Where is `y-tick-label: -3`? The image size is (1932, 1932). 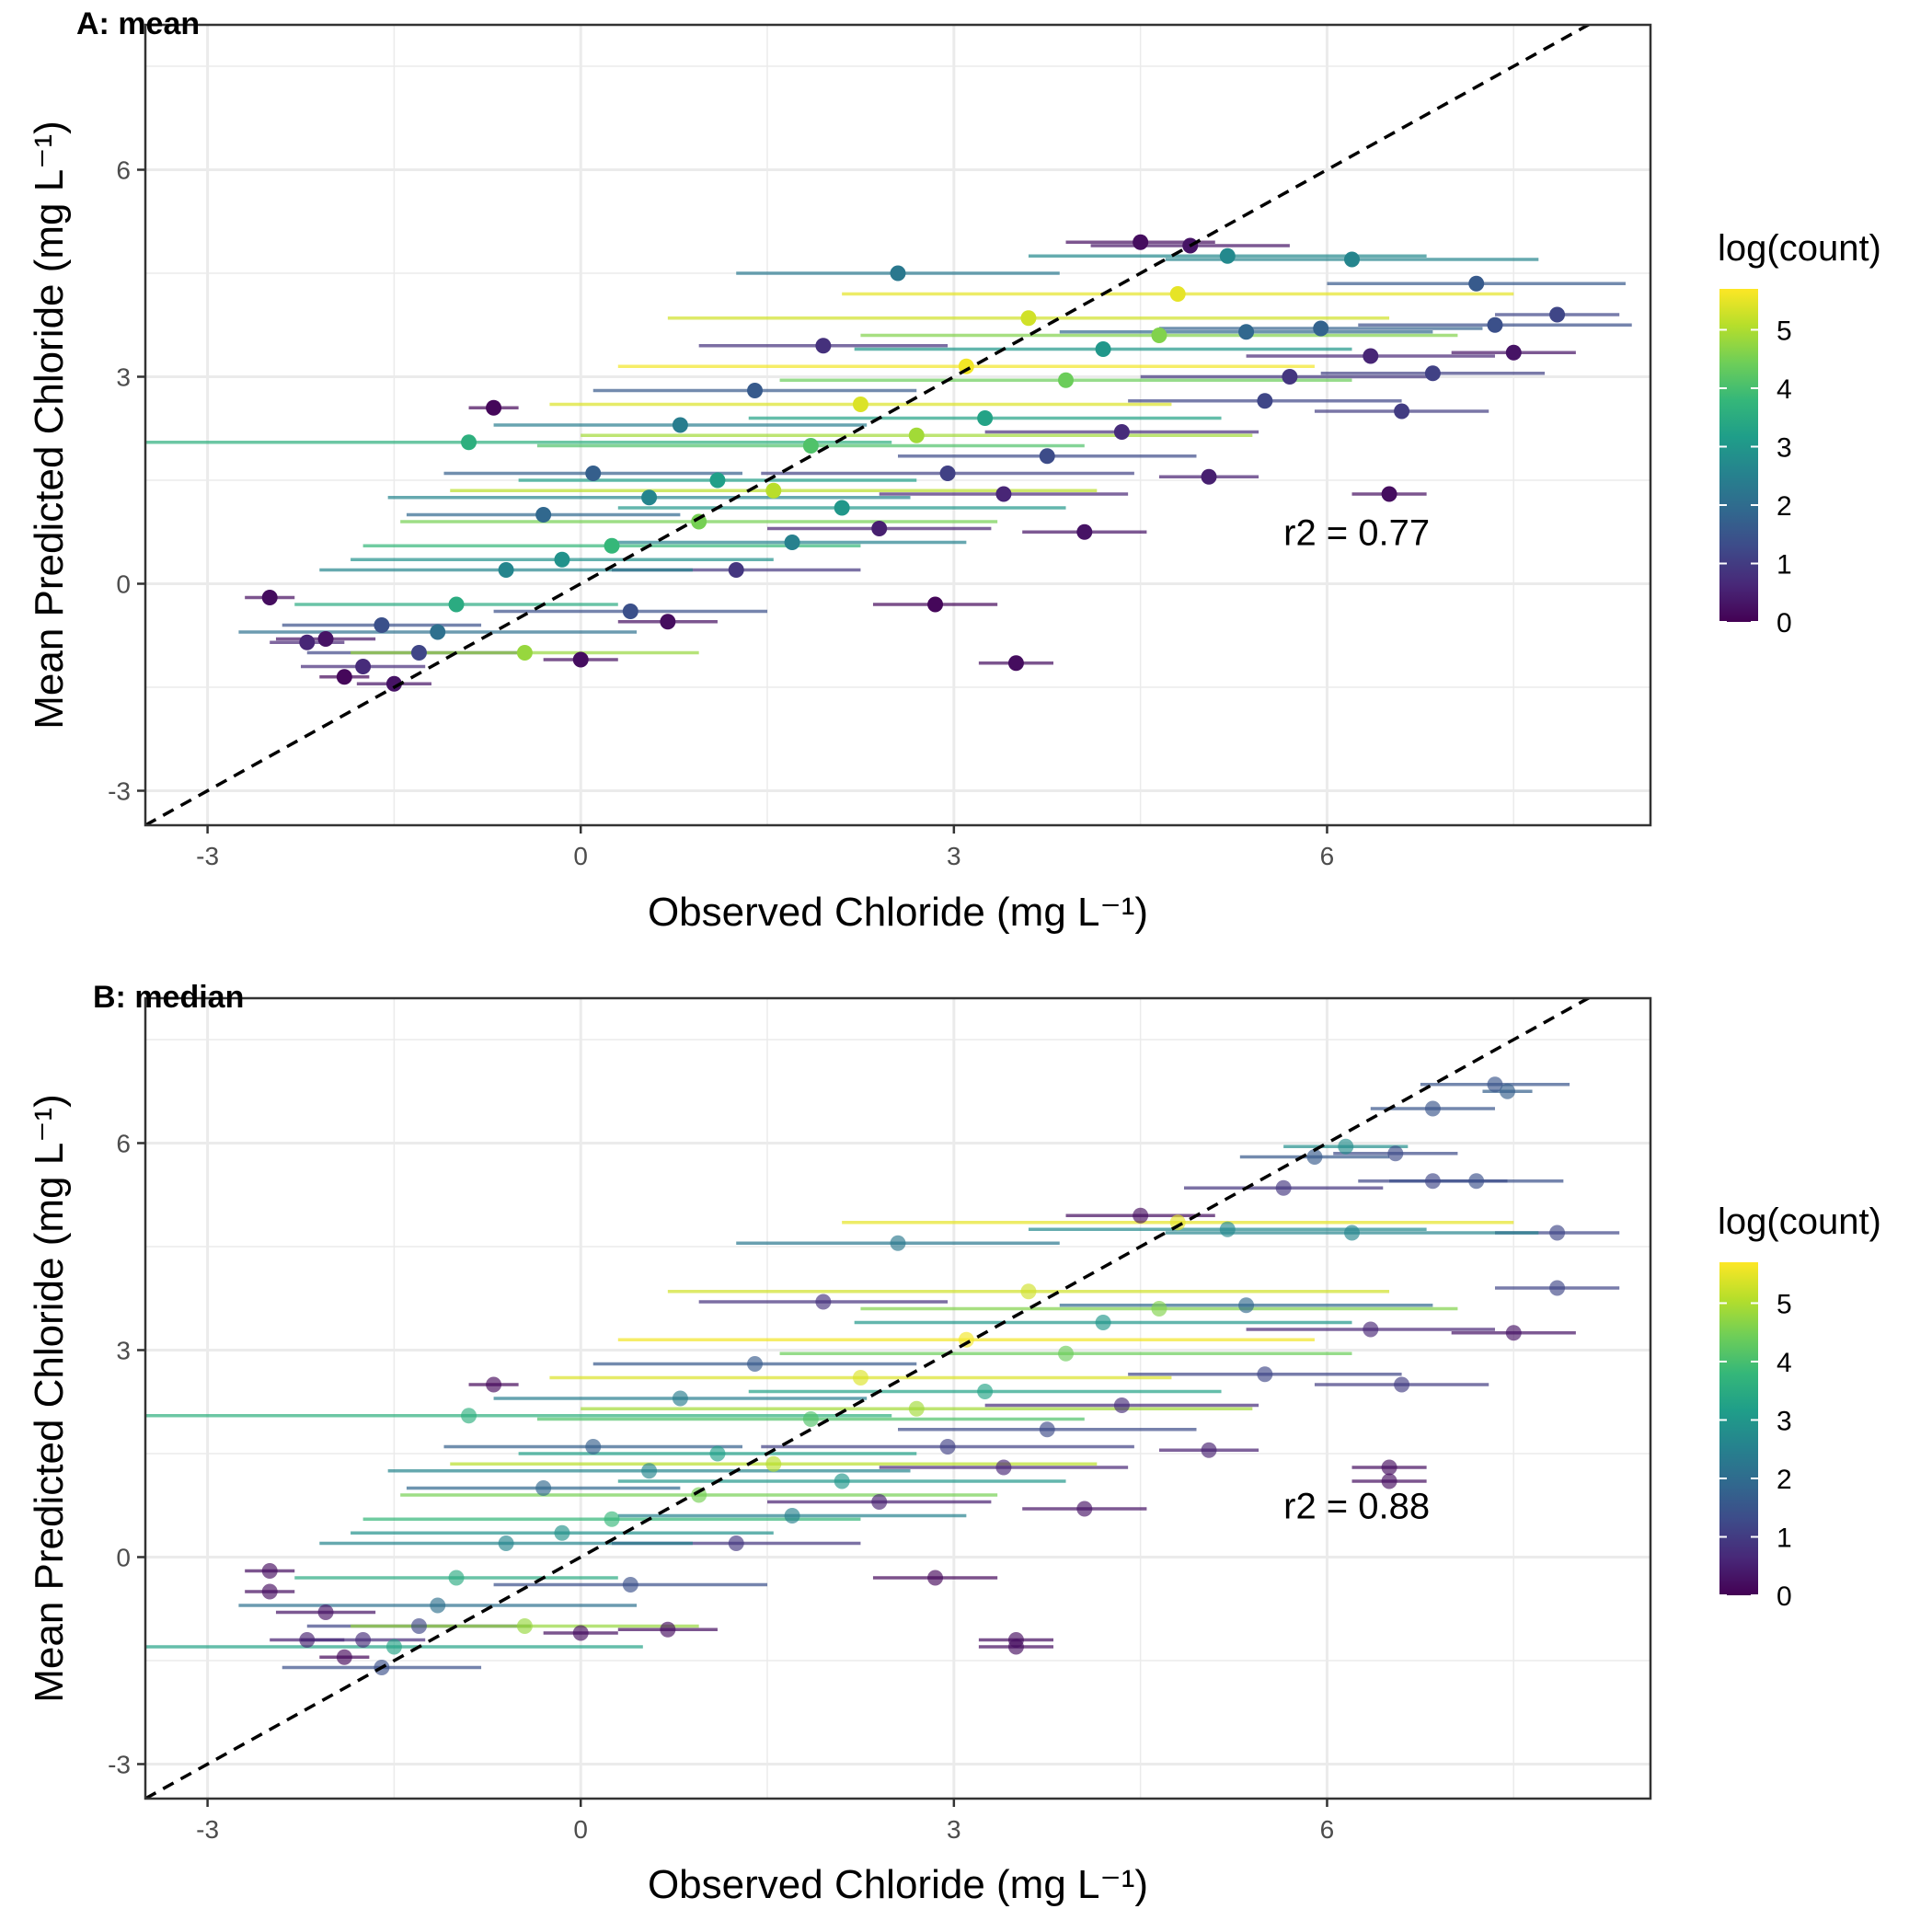
y-tick-label: -3 is located at coordinates (120, 1765).